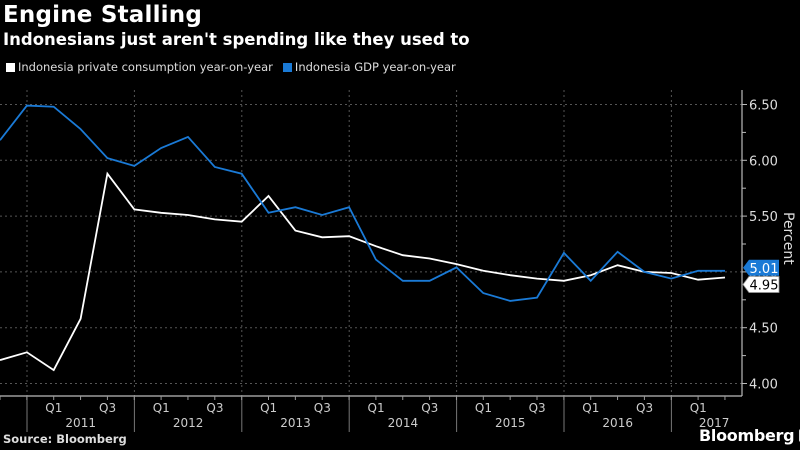 Image resolution: width=800 pixels, height=450 pixels. I want to click on legend-label-gdp: Indonesia GDP year-on-year, so click(375, 67).